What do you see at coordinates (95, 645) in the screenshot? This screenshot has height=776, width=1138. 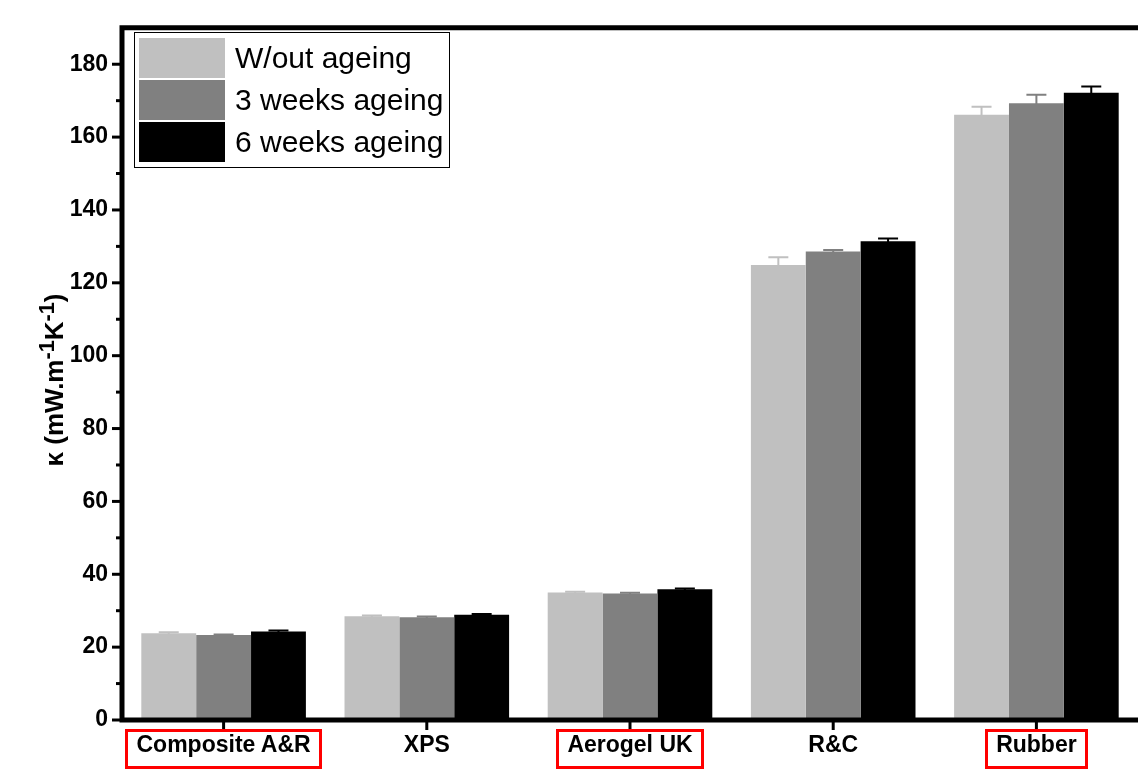 I see `y-tick-label: 20` at bounding box center [95, 645].